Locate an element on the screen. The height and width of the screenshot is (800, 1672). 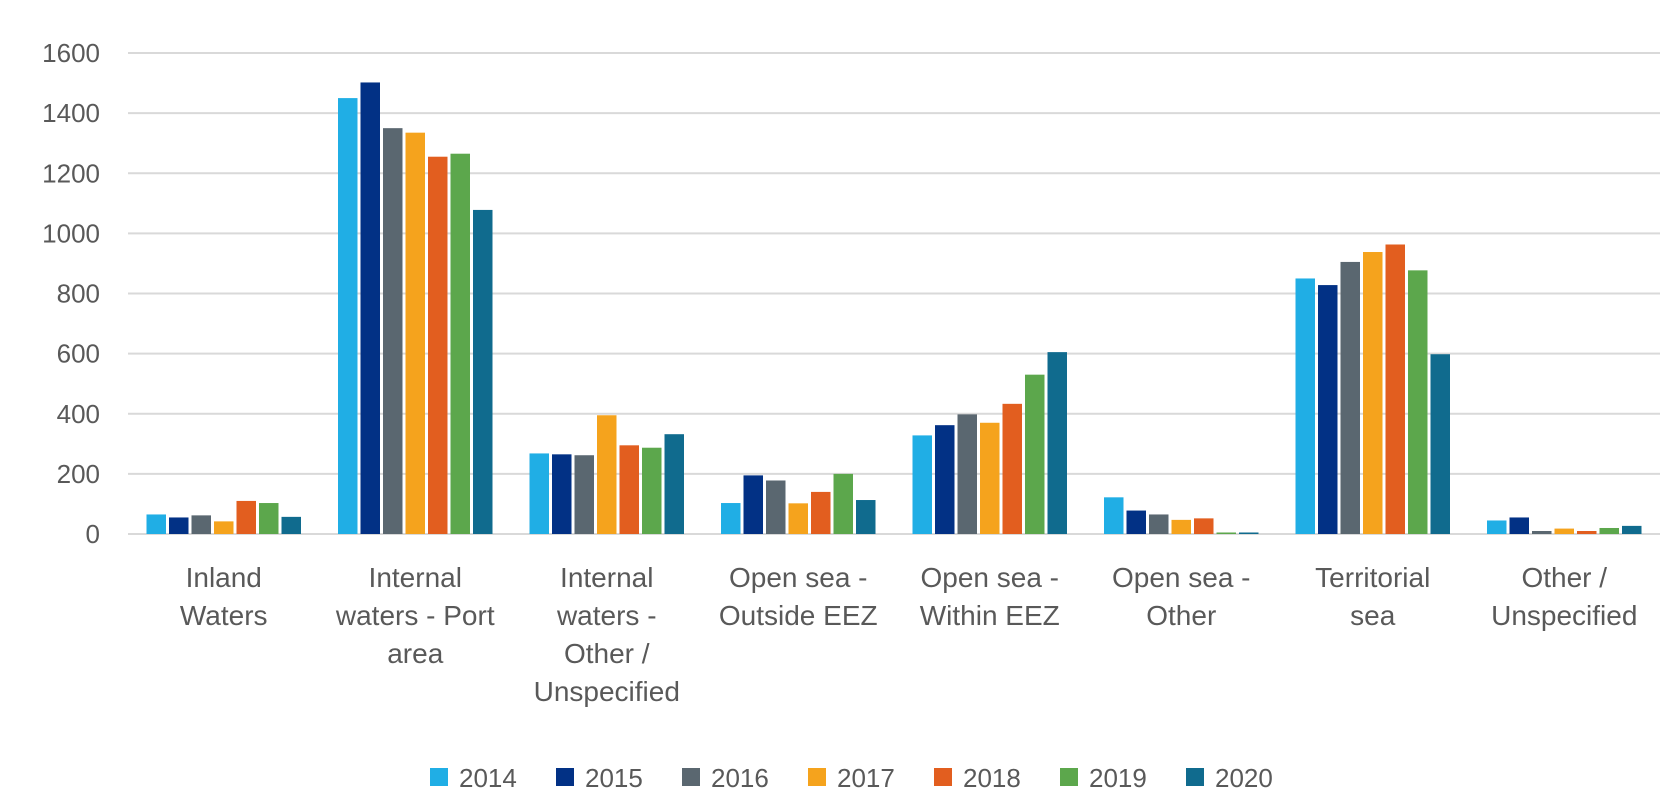
x-tick-label-line: Within EEZ is located at coordinates (990, 615).